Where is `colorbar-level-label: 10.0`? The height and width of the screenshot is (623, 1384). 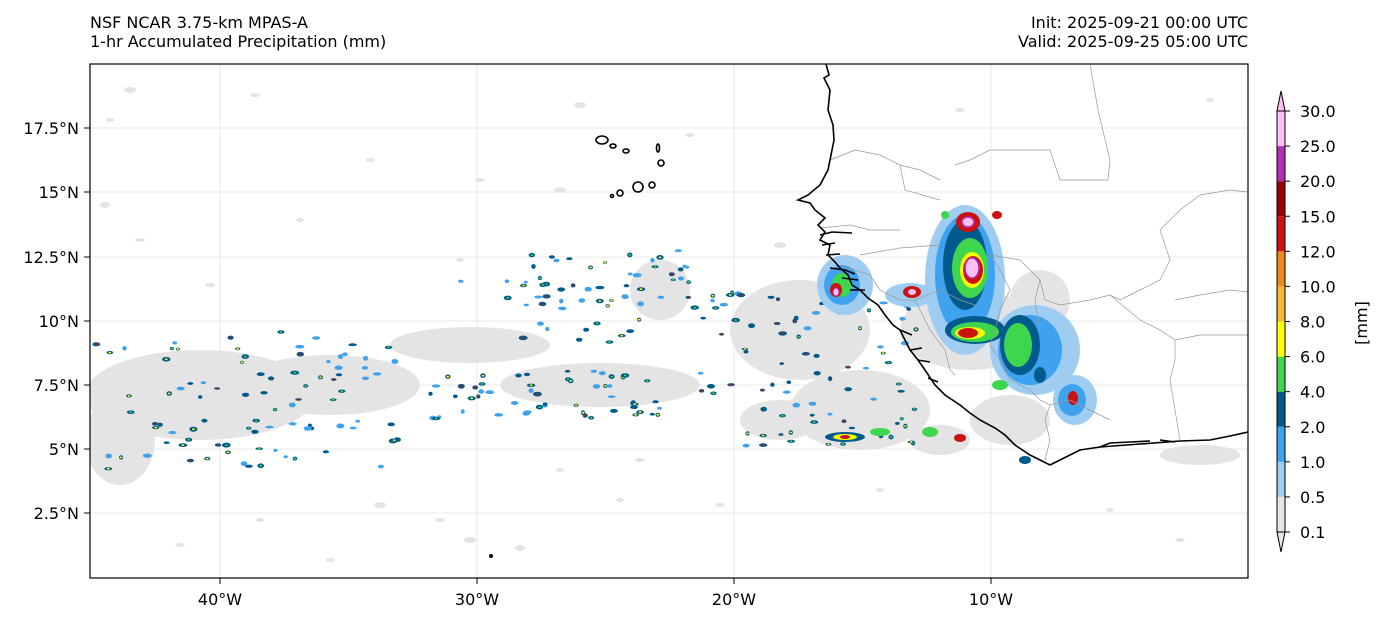 colorbar-level-label: 10.0 is located at coordinates (1318, 286).